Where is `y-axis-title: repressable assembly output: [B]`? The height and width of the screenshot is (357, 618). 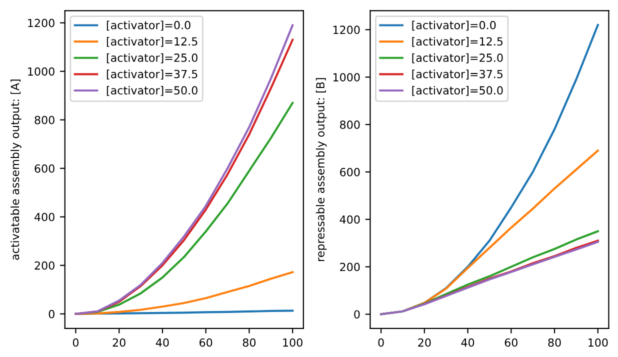
y-axis-title: repressable assembly output: [B] is located at coordinates (321, 169).